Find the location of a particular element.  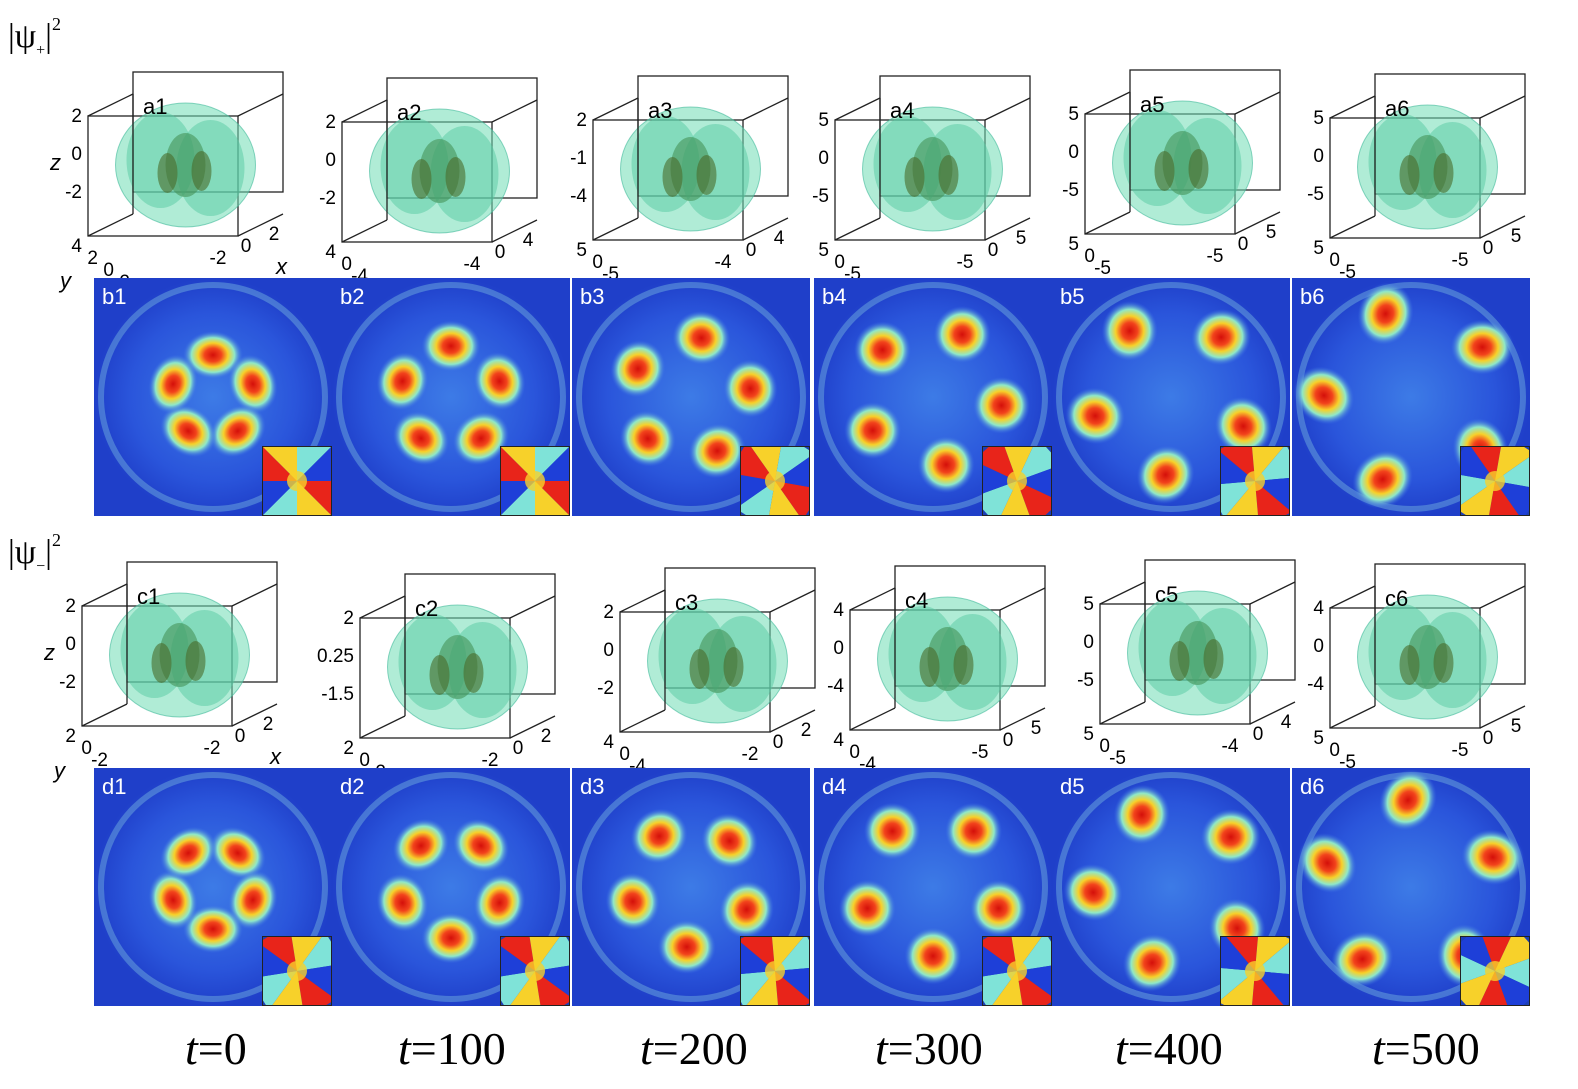

phase-inset-b2 is located at coordinates (535, 481).